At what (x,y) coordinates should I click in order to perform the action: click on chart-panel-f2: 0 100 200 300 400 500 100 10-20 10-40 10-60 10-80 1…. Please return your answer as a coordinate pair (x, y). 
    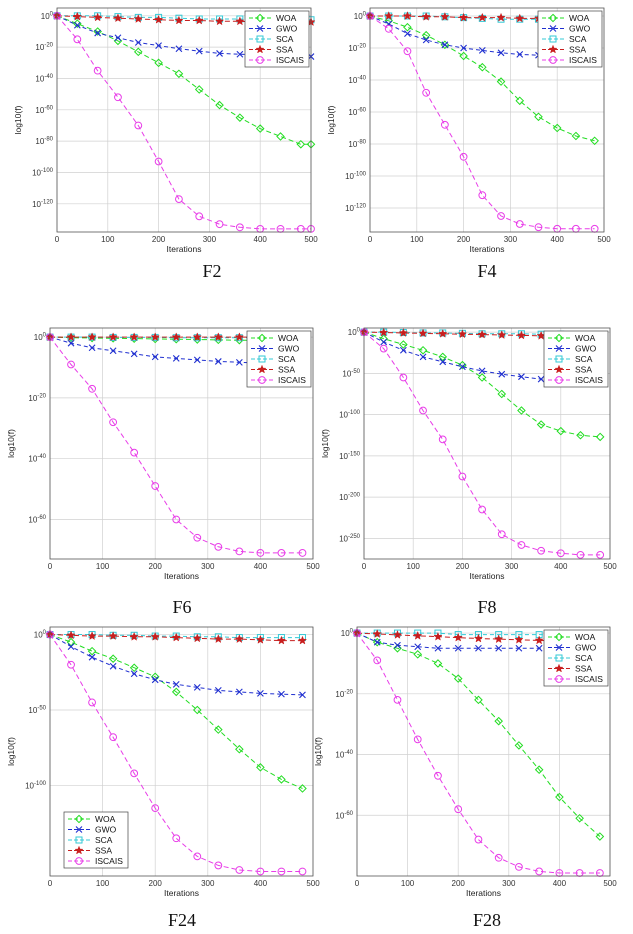
    Looking at the image, I should click on (165, 144).